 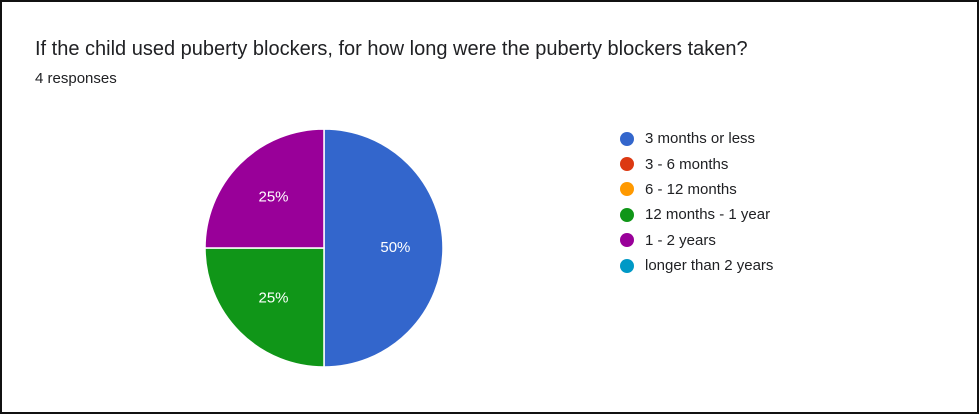 What do you see at coordinates (680, 240) in the screenshot?
I see `legend-label-5: 1 - 2 years` at bounding box center [680, 240].